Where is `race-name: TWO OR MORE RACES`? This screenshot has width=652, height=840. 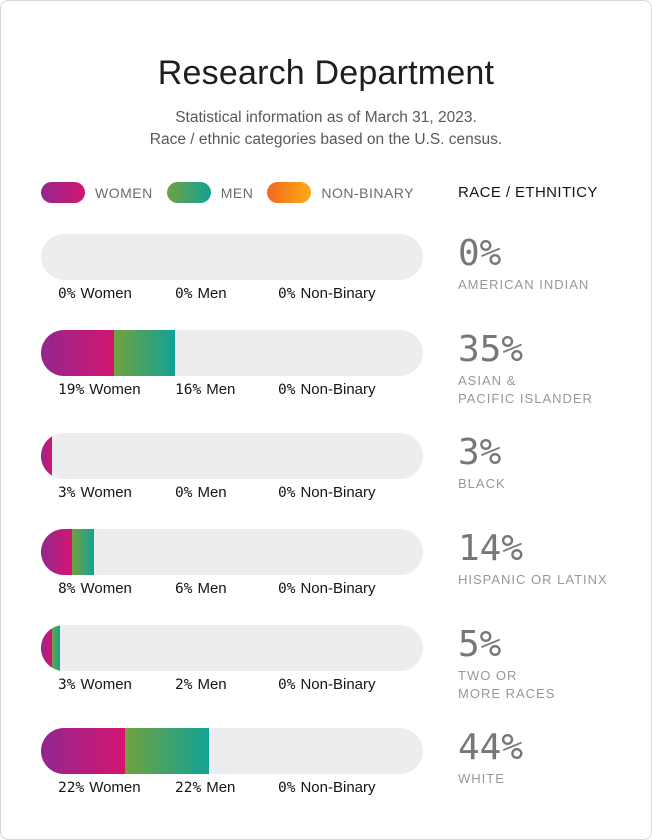 race-name: TWO OR MORE RACES is located at coordinates (507, 684).